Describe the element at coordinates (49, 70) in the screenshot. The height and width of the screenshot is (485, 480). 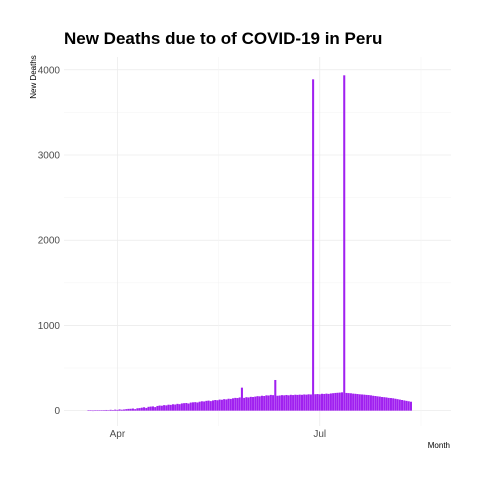
I see `y-tick-label: 4000` at that location.